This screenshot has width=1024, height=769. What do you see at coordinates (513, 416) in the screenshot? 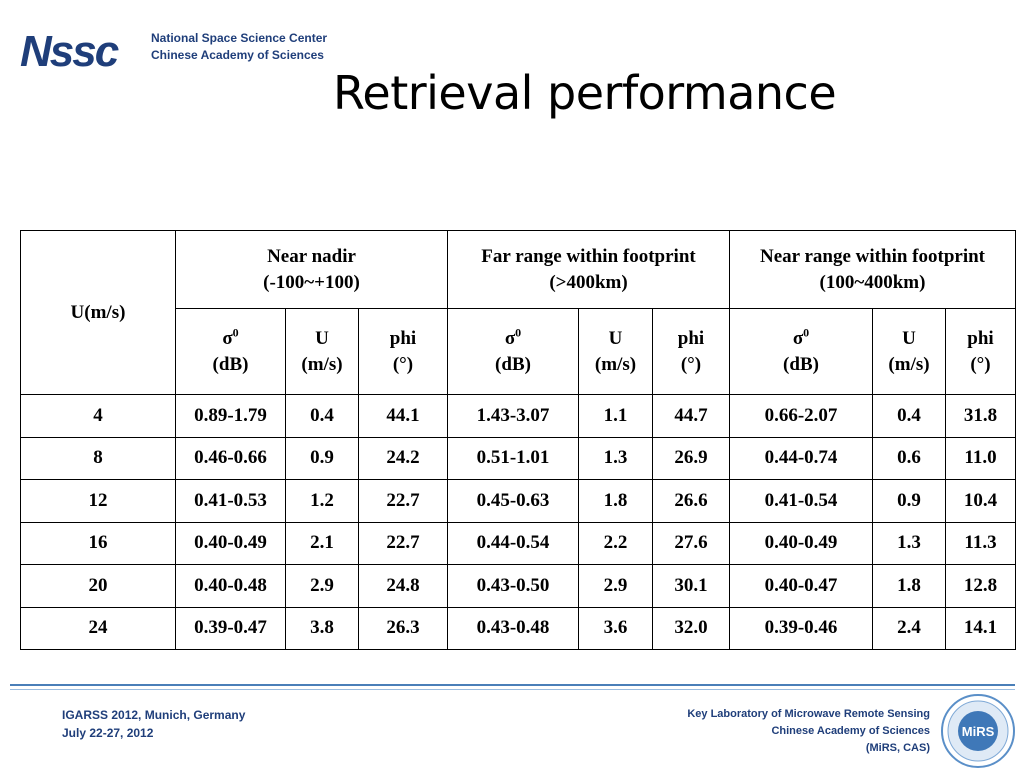
I see `table-cell: 1.43-3.07` at bounding box center [513, 416].